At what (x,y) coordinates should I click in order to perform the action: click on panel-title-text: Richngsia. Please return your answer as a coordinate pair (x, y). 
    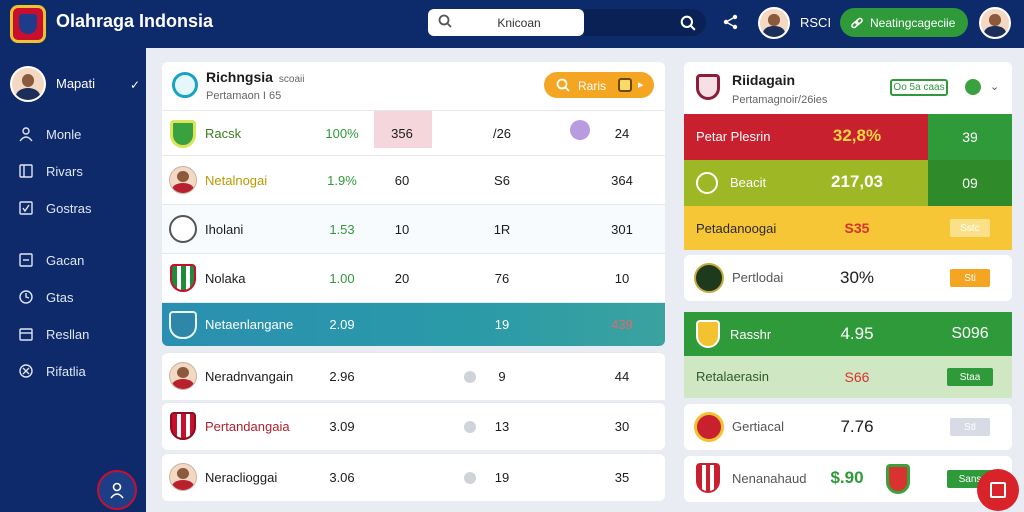
    Looking at the image, I should click on (239, 77).